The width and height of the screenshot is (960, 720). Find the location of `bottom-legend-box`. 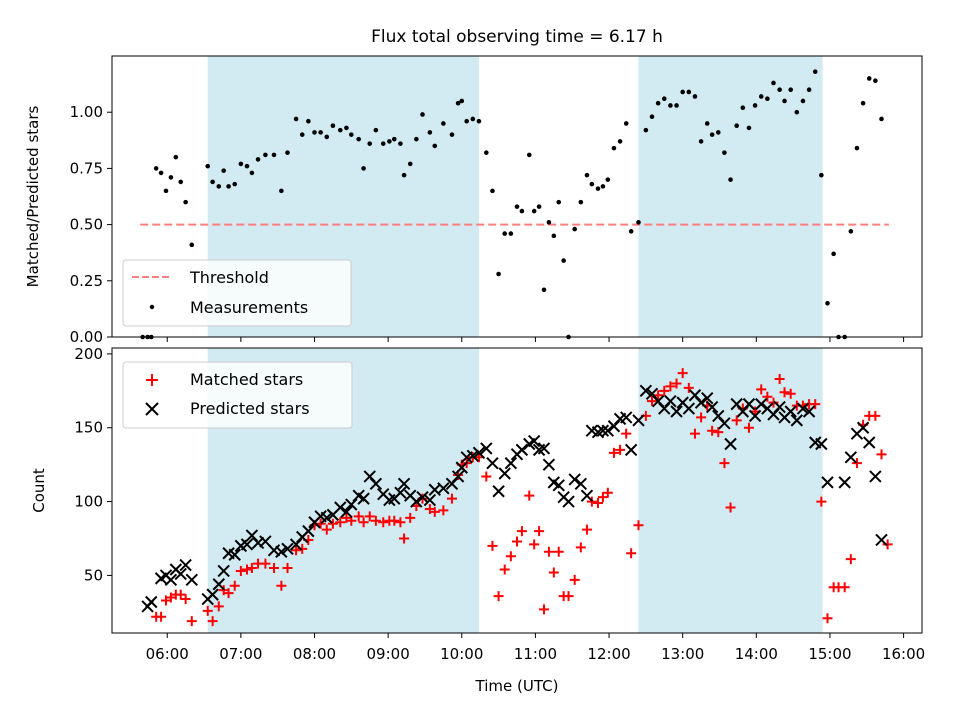

bottom-legend-box is located at coordinates (237, 395).